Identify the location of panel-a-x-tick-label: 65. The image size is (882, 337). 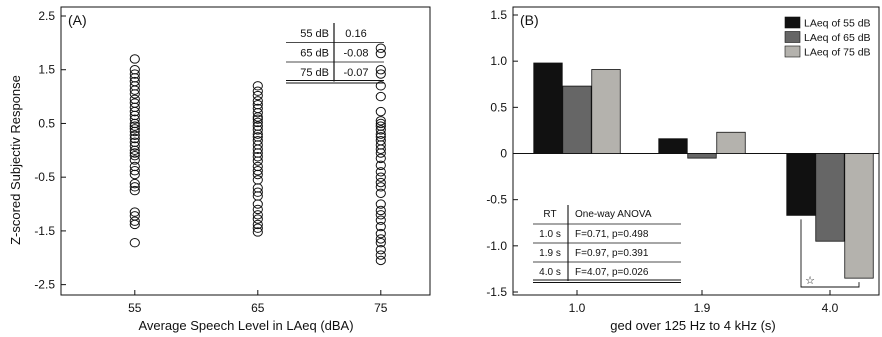
(258, 308).